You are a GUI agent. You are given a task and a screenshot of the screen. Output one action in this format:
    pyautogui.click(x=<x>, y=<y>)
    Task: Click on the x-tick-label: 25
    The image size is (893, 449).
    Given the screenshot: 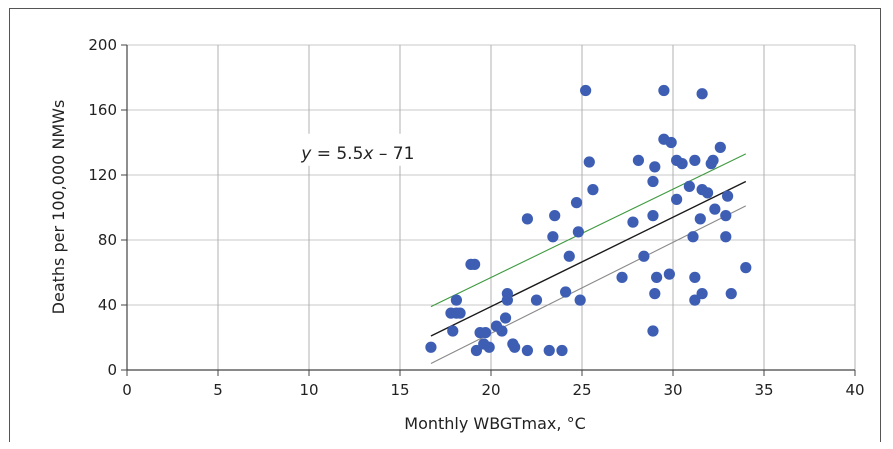 What is the action you would take?
    pyautogui.click(x=581, y=390)
    